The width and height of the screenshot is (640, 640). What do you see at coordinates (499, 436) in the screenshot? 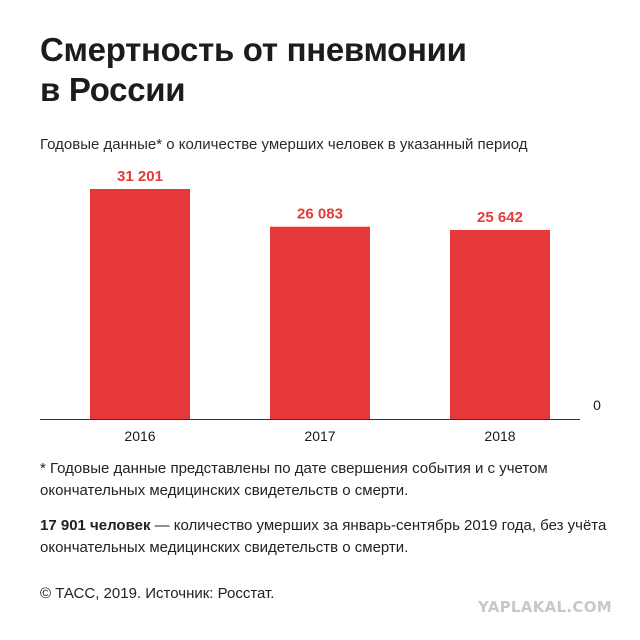
I see `x-tick-2018: 2018` at bounding box center [499, 436].